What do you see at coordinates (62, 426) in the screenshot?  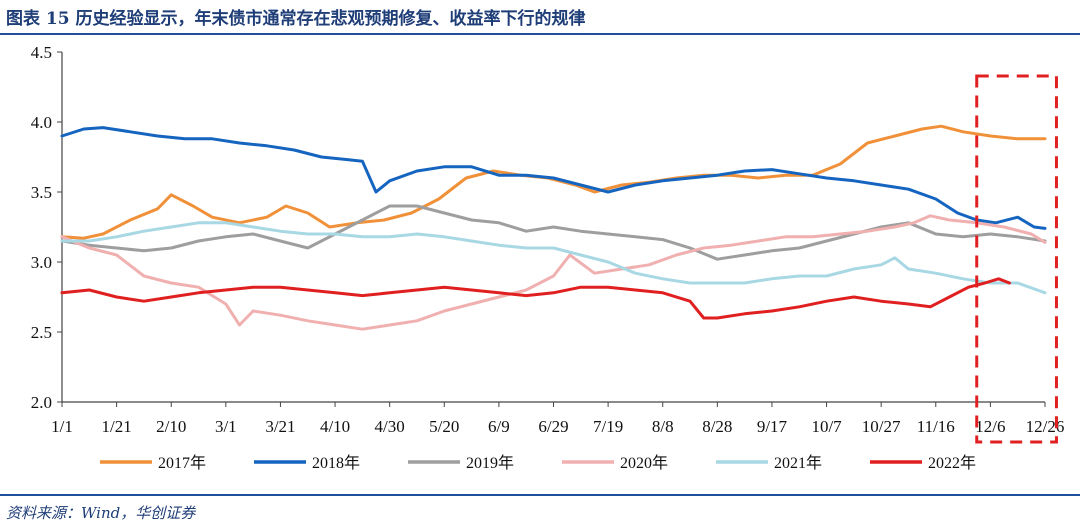 I see `x-tick-label: 1/1` at bounding box center [62, 426].